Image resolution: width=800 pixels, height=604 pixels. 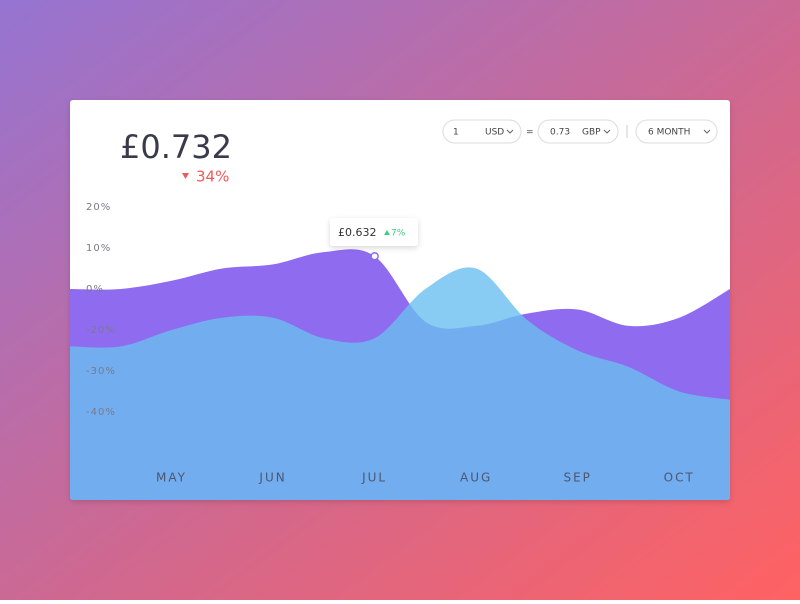 What do you see at coordinates (212, 177) in the screenshot?
I see `change: 34%` at bounding box center [212, 177].